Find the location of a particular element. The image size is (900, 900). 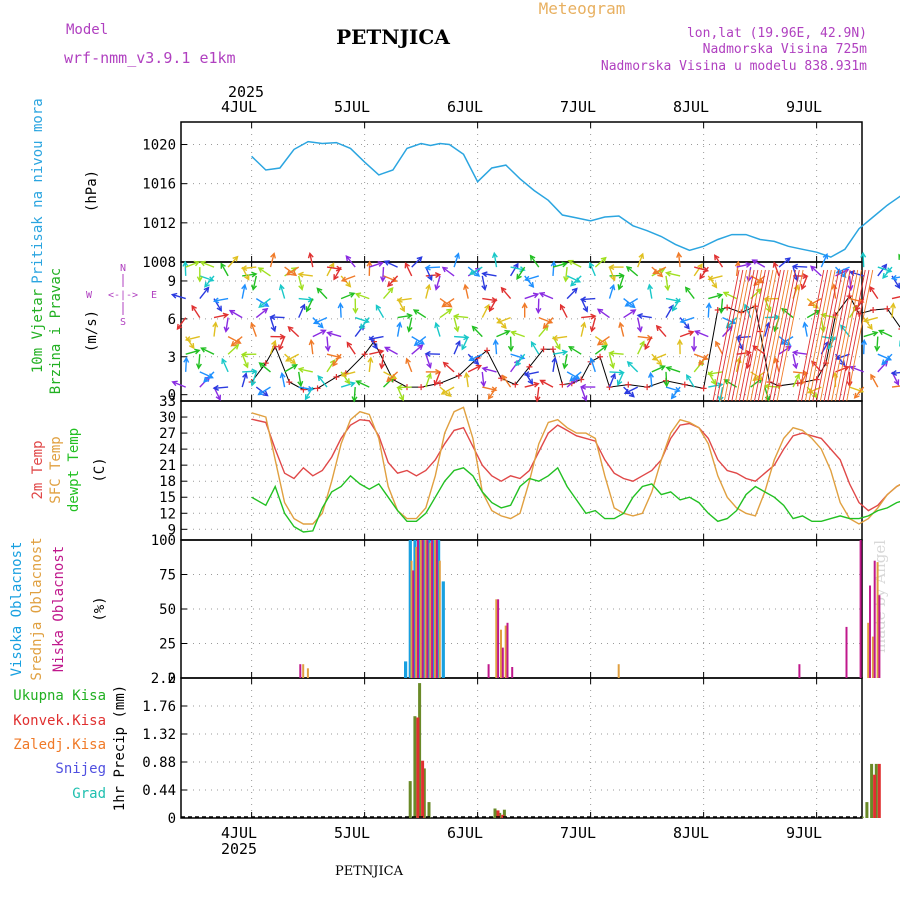

y-tick-label: 1016 is located at coordinates (159, 185).